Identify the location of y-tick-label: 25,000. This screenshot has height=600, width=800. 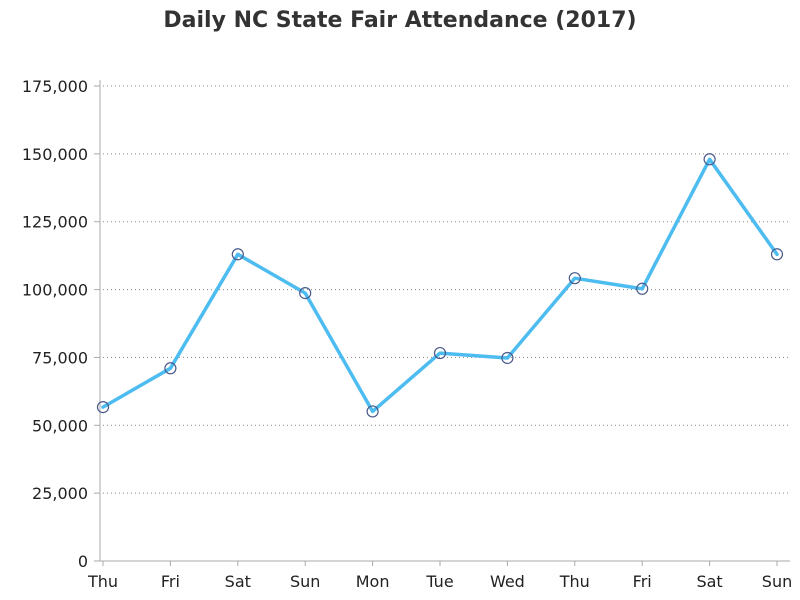
(60, 493).